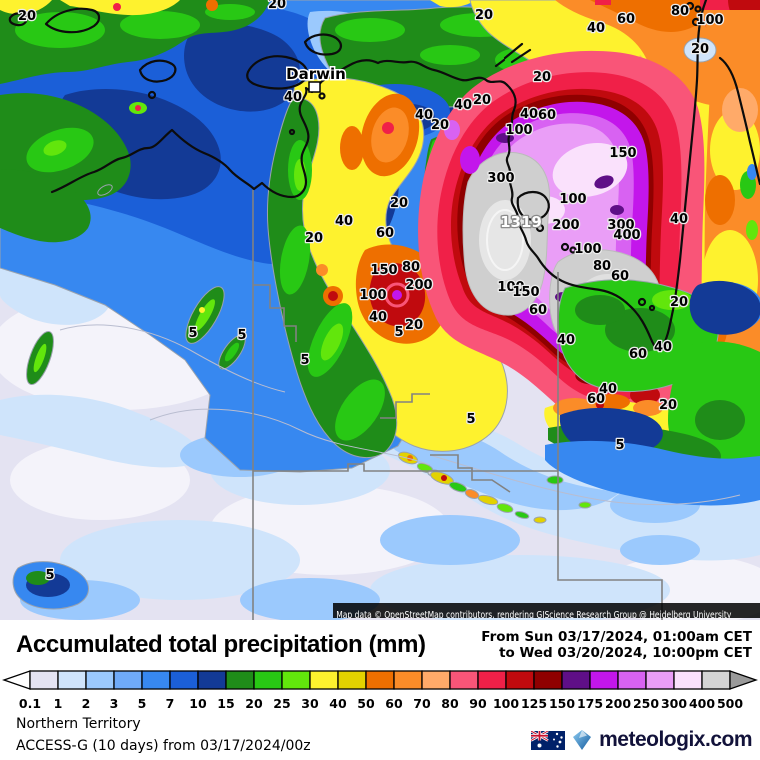 This screenshot has width=760, height=760. Describe the element at coordinates (675, 739) in the screenshot. I see `brand-name: meteologix.com` at that location.